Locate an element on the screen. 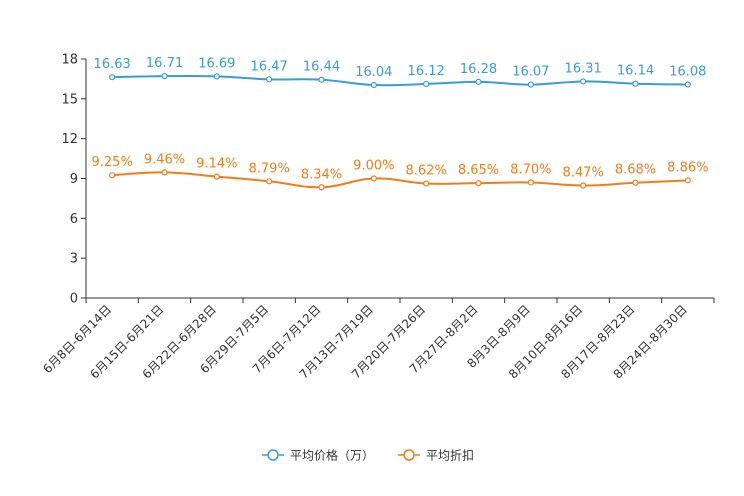 The width and height of the screenshot is (744, 496). data-label: 16.31 is located at coordinates (583, 68).